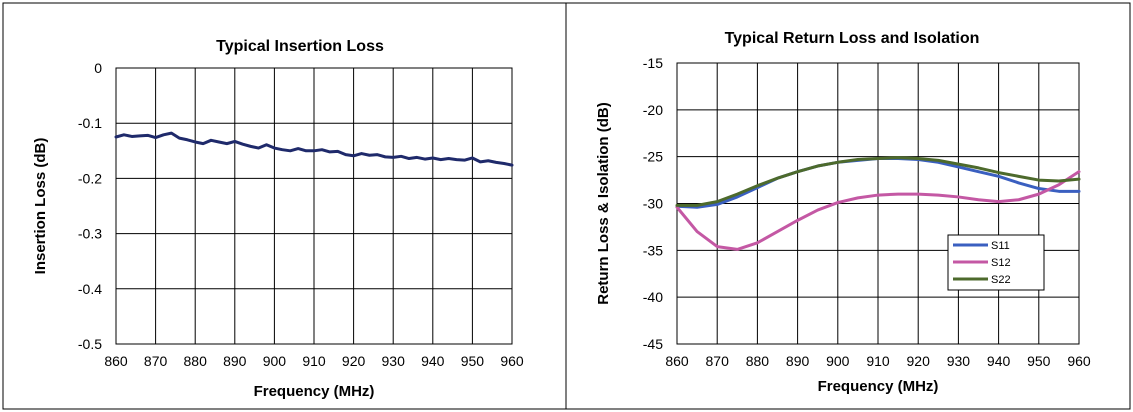 The width and height of the screenshot is (1133, 412). I want to click on y-tick-label: -20, so click(653, 110).